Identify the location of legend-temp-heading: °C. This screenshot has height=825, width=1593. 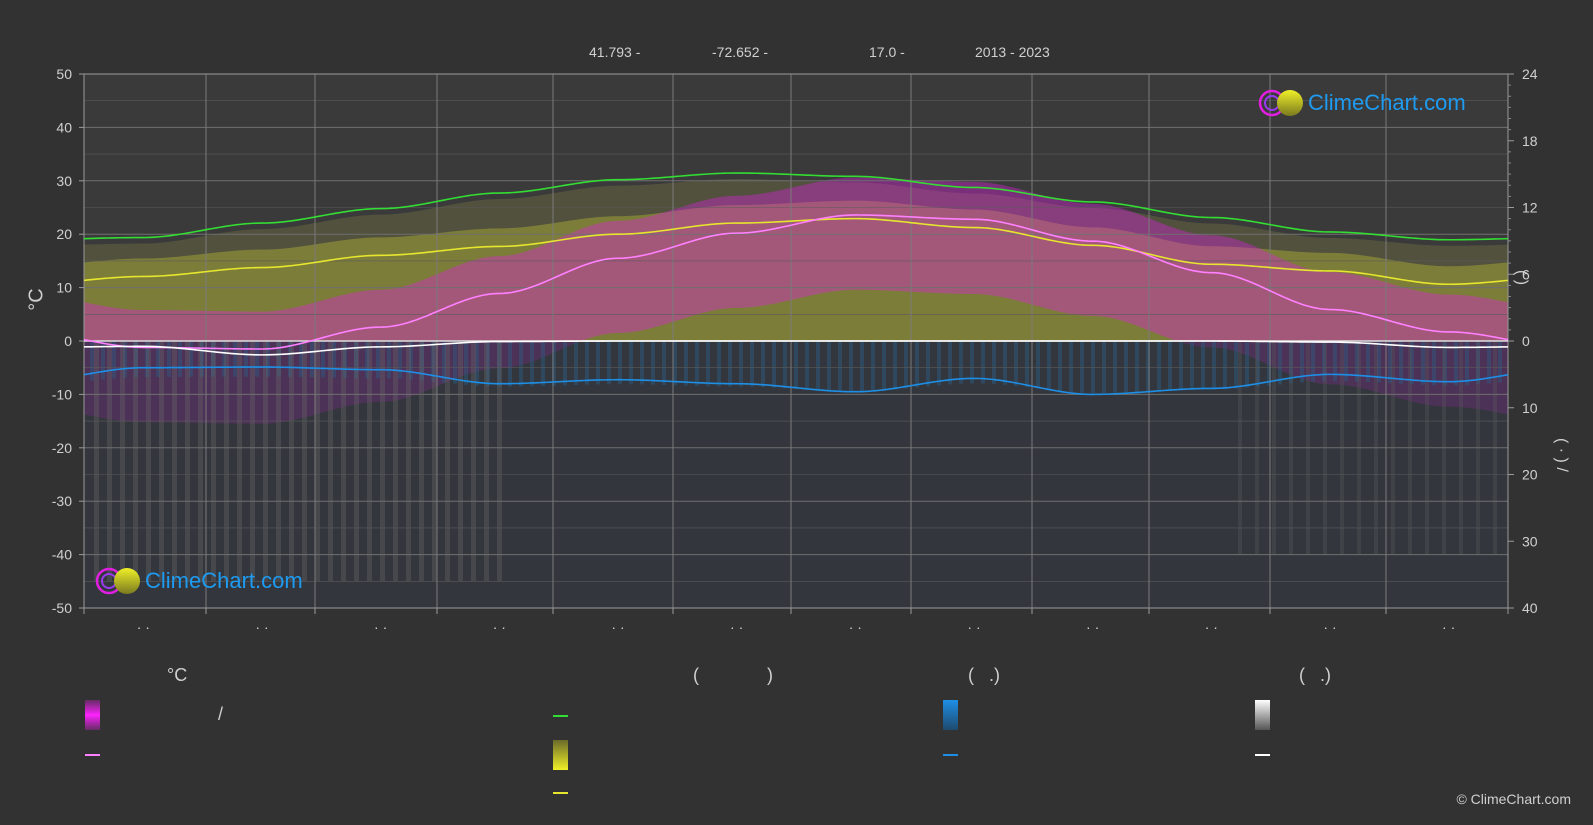
(177, 675).